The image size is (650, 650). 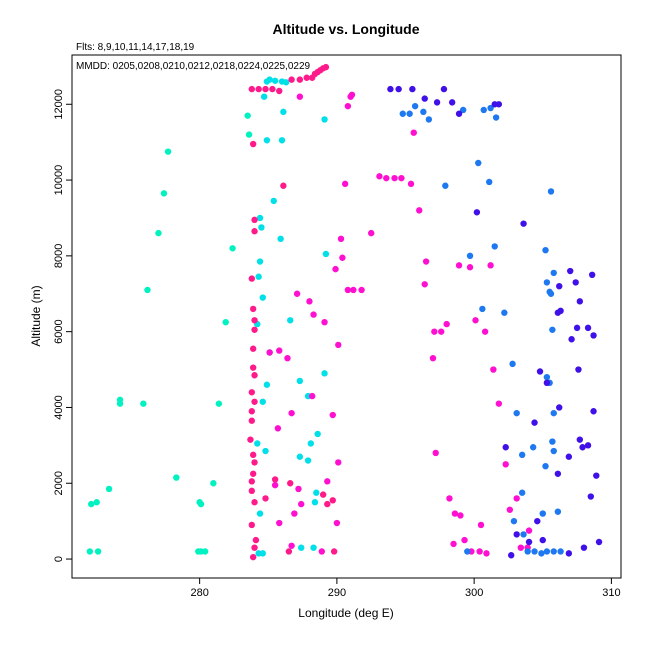 What do you see at coordinates (474, 593) in the screenshot?
I see `x-tick-label: 300` at bounding box center [474, 593].